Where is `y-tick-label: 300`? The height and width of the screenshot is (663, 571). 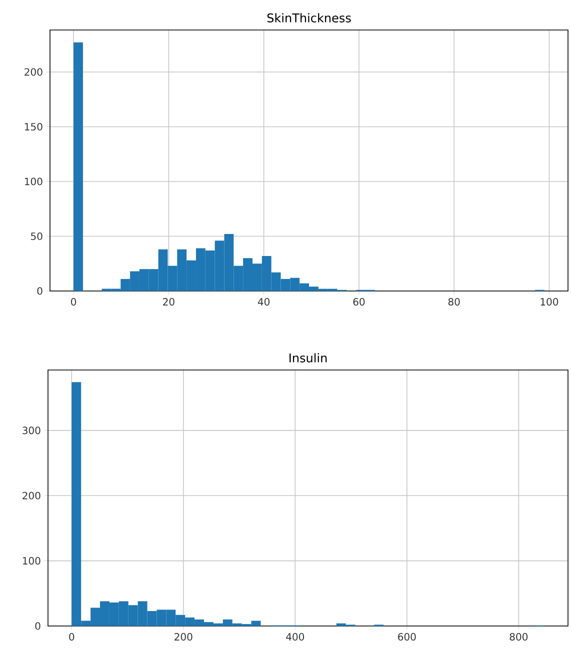
y-tick-label: 300 is located at coordinates (31, 430).